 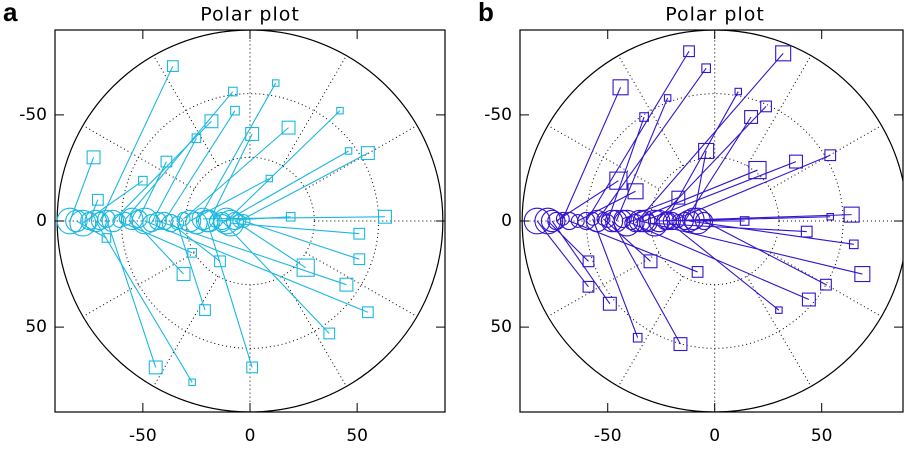 What do you see at coordinates (486, 13) in the screenshot?
I see `panel-label: b` at bounding box center [486, 13].